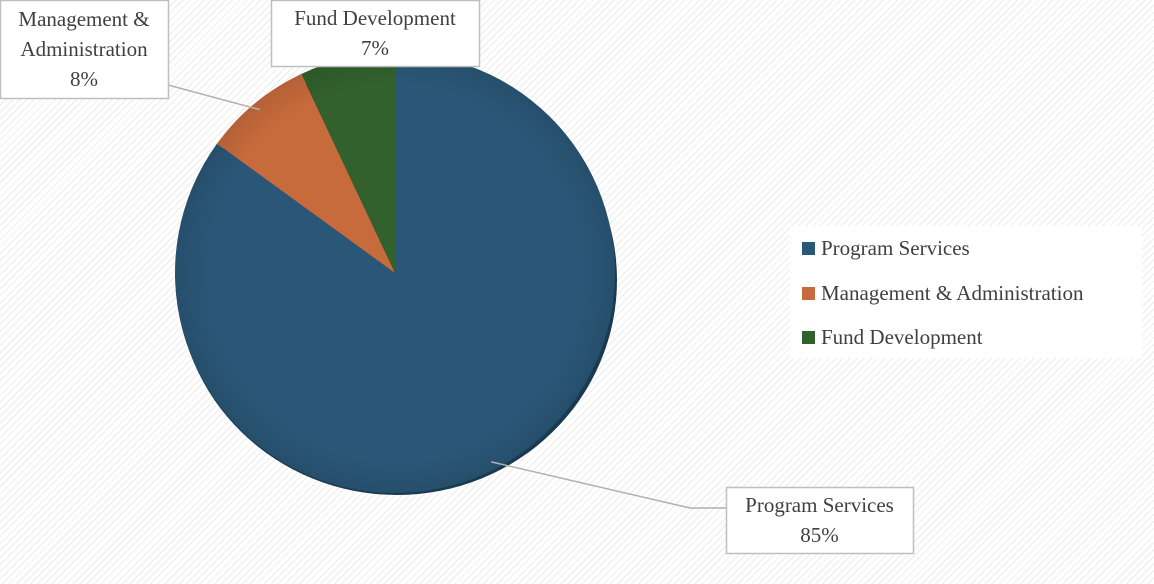 The width and height of the screenshot is (1154, 584). I want to click on data-label-text-management-administration-2: 8%, so click(84, 79).